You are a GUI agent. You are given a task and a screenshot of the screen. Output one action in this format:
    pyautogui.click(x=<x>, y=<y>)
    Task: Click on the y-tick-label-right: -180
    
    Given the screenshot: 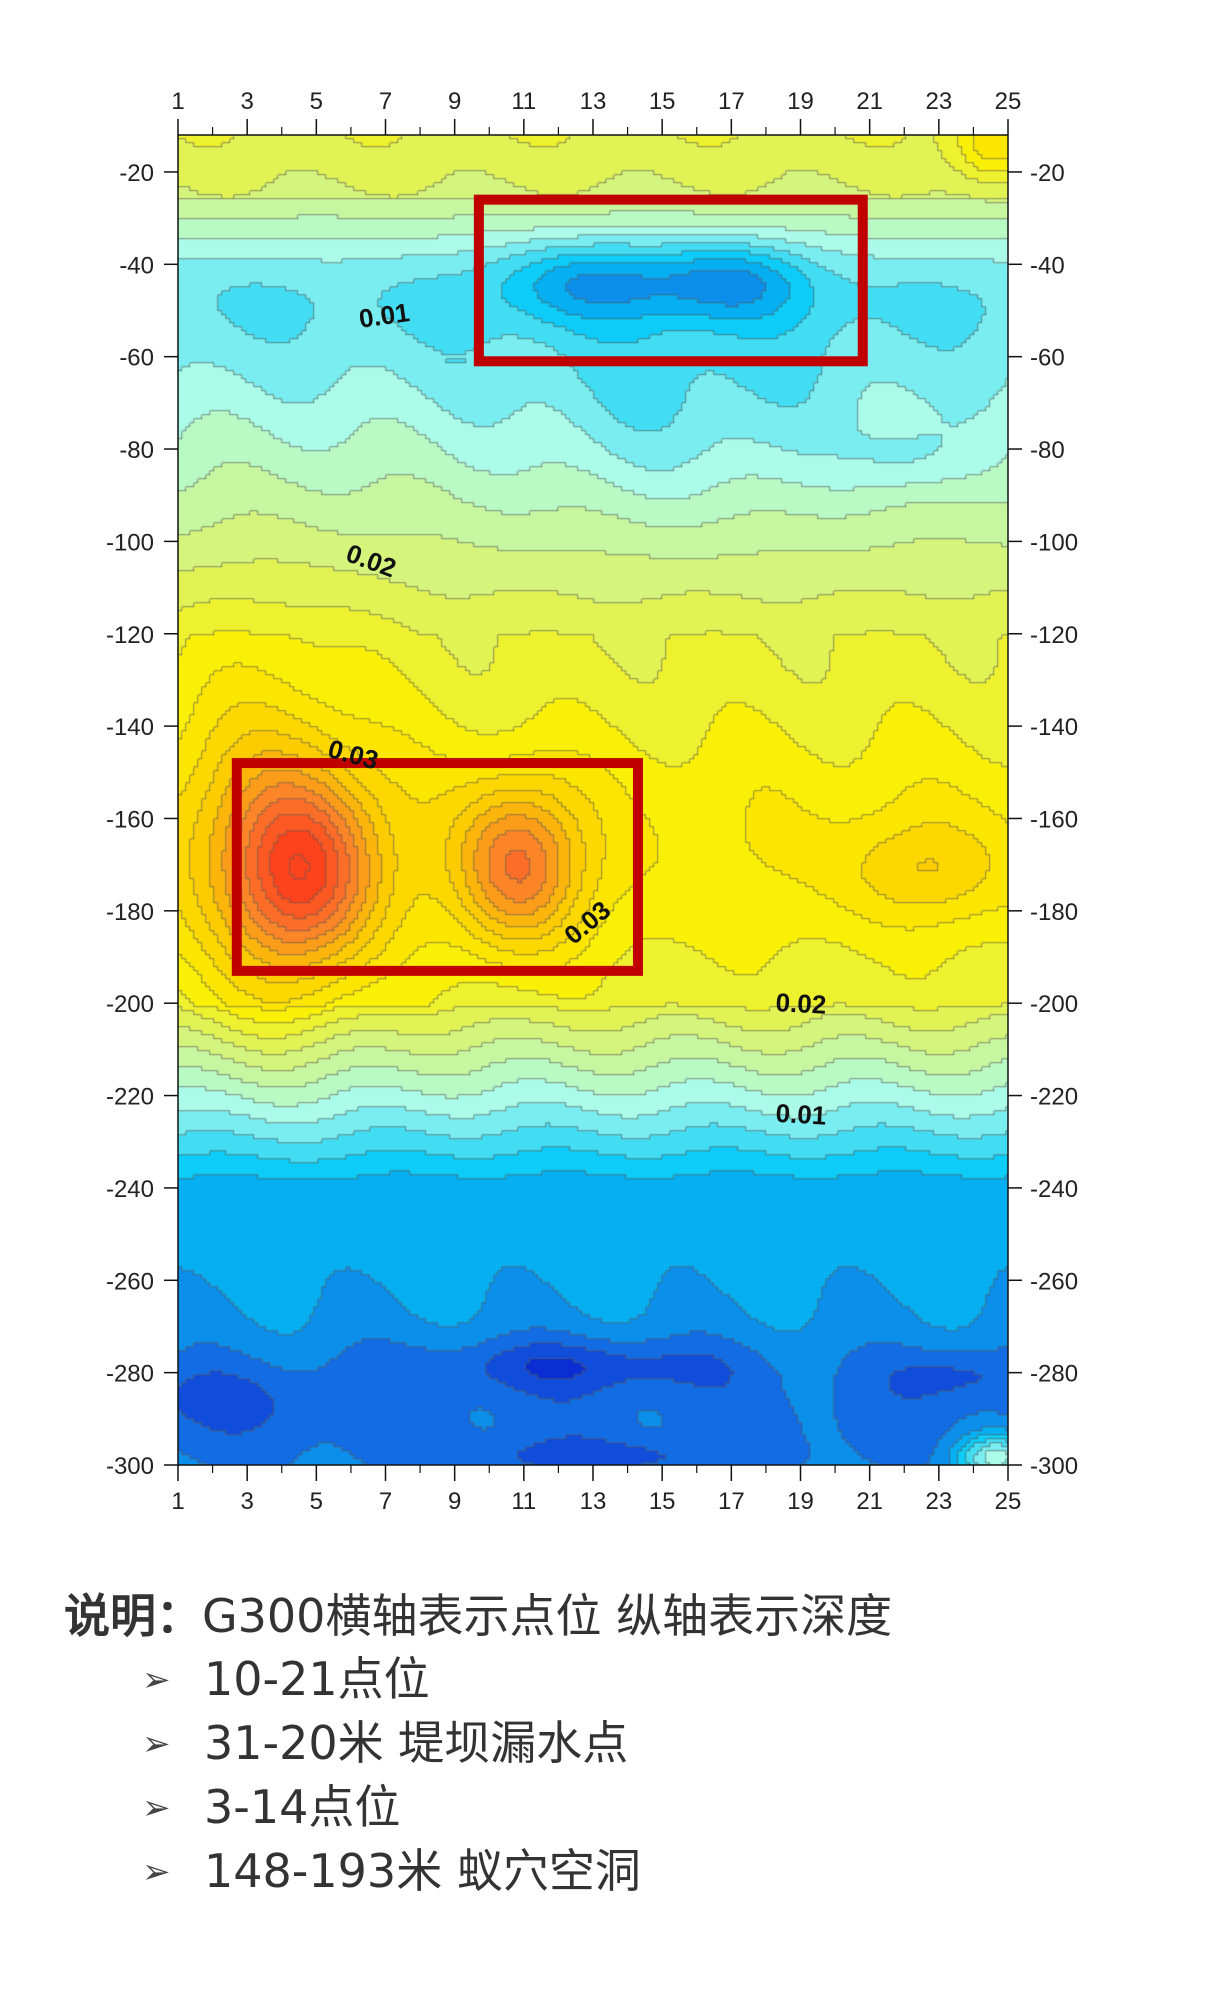 What is the action you would take?
    pyautogui.click(x=1054, y=912)
    